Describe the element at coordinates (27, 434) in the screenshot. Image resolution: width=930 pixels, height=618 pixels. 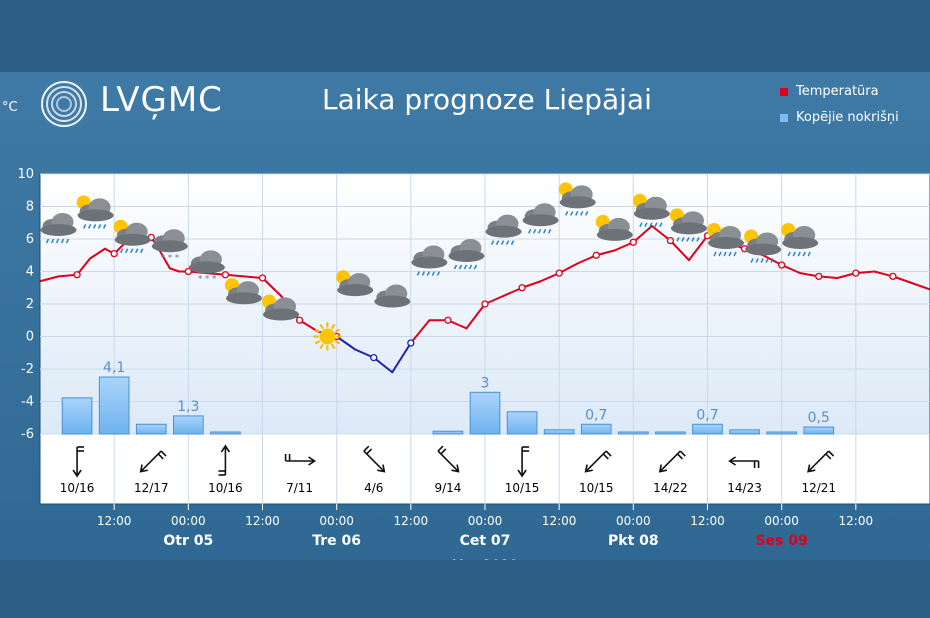
I see `y-tick-label: -6` at that location.